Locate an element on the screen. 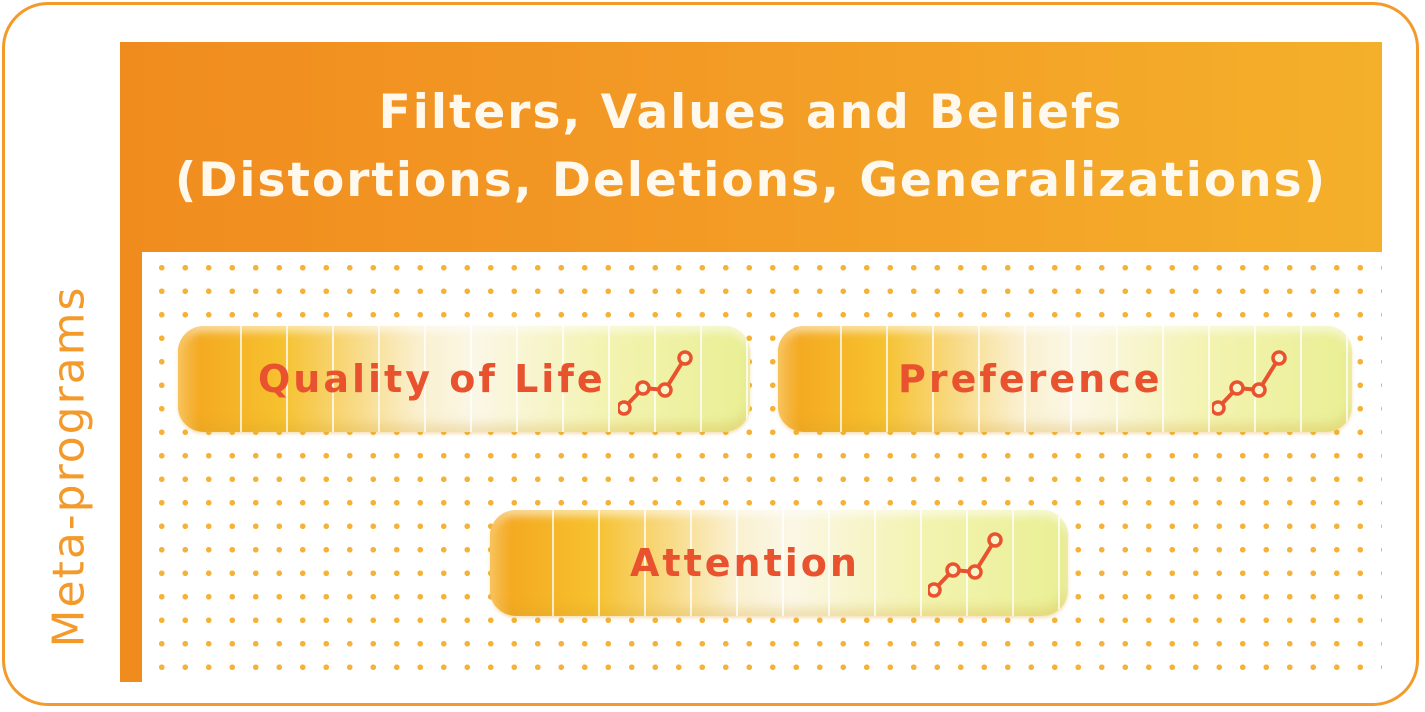 Image resolution: width=1425 pixels, height=712 pixels. pill-preference: Preference is located at coordinates (1065, 379).